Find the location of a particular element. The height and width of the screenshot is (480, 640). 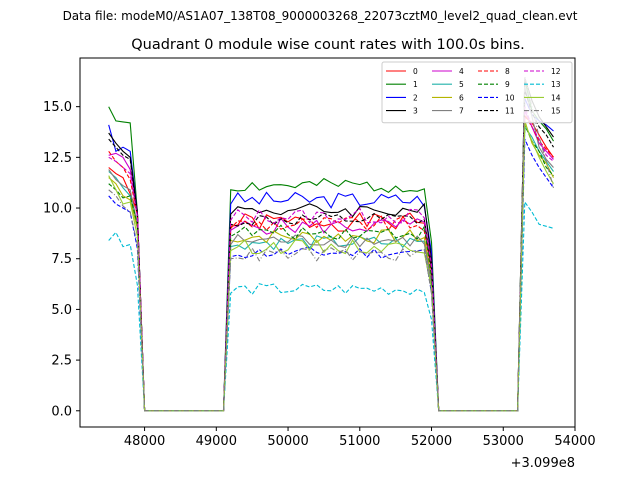

y-tick-label: 10.0 is located at coordinates (57, 209).